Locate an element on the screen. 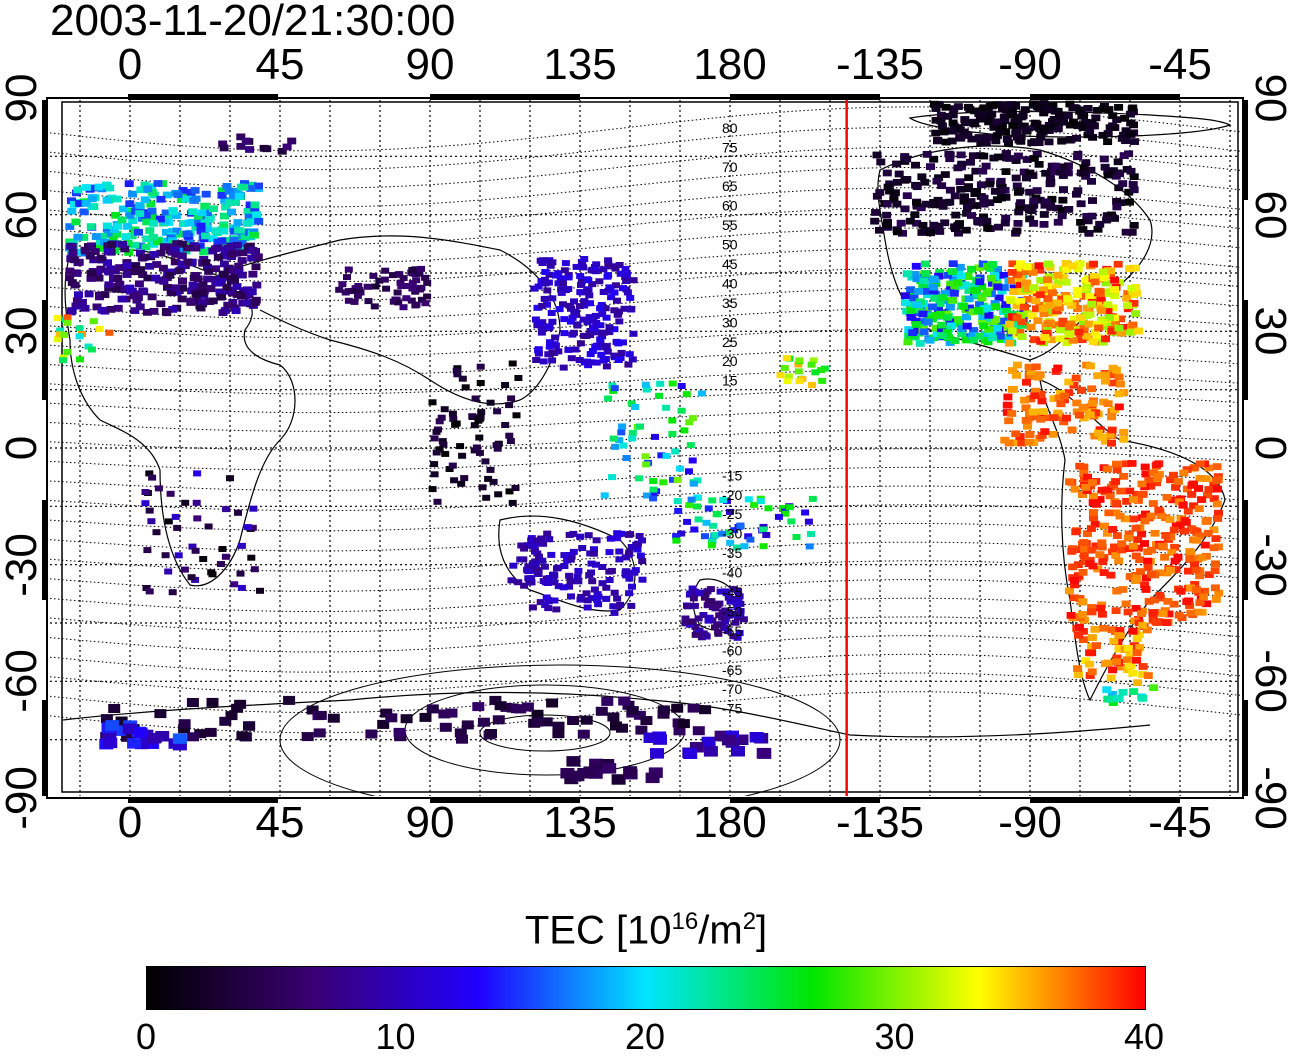 Image resolution: width=1292 pixels, height=1058 pixels. magnetic-pole-contour is located at coordinates (545, 733).